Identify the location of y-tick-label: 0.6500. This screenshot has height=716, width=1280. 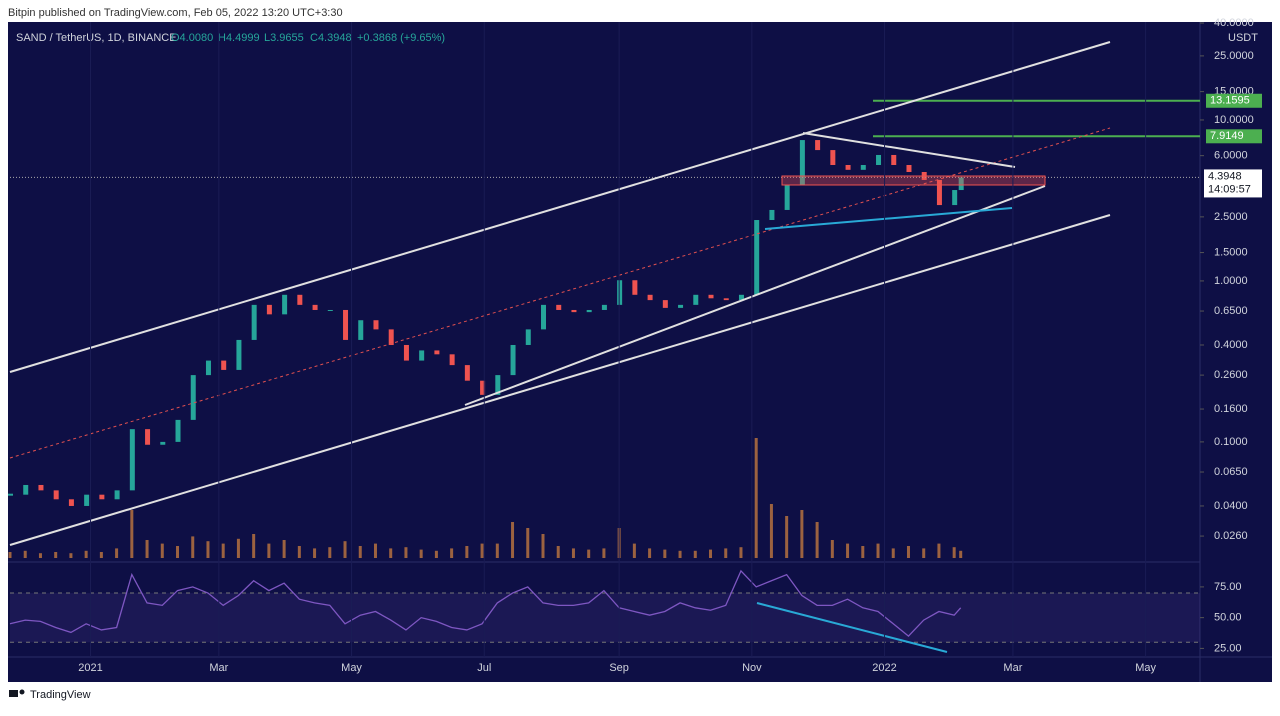
(1231, 311).